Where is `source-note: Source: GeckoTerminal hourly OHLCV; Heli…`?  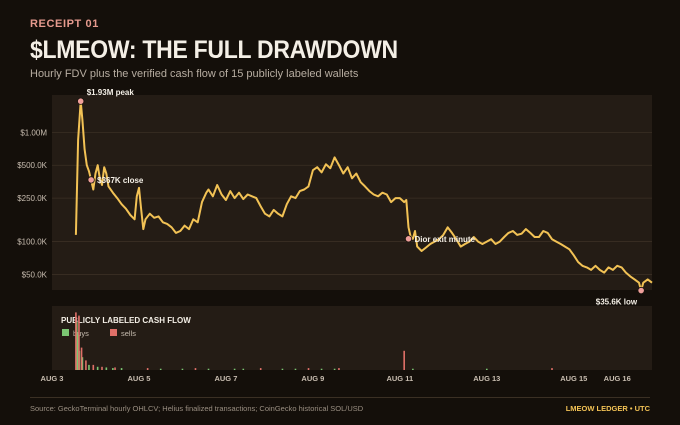
source-note: Source: GeckoTerminal hourly OHLCV; Heli… is located at coordinates (197, 408).